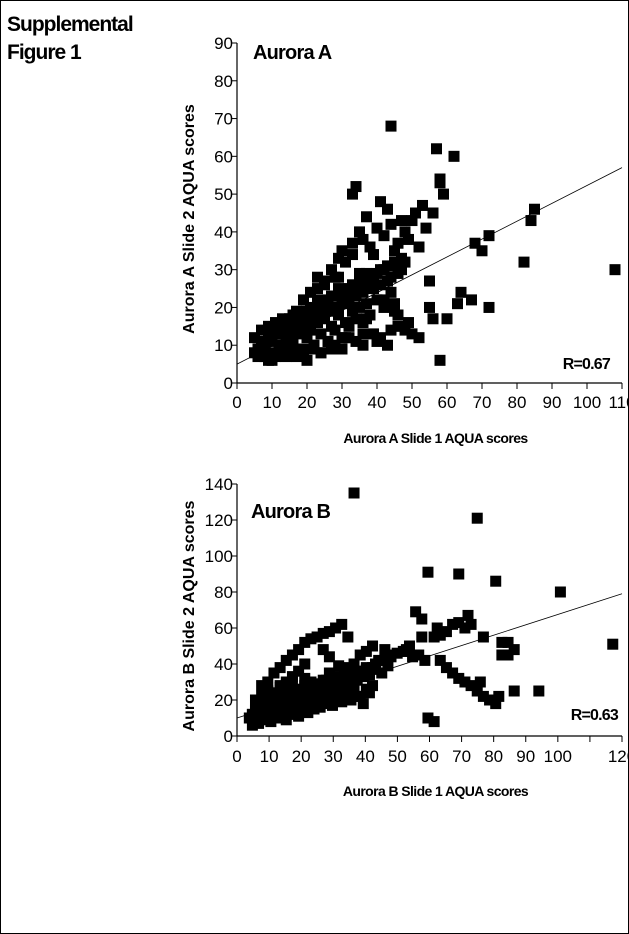 The width and height of the screenshot is (629, 934). Describe the element at coordinates (269, 756) in the screenshot. I see `aurora-b-x-tick-label: 10` at that location.